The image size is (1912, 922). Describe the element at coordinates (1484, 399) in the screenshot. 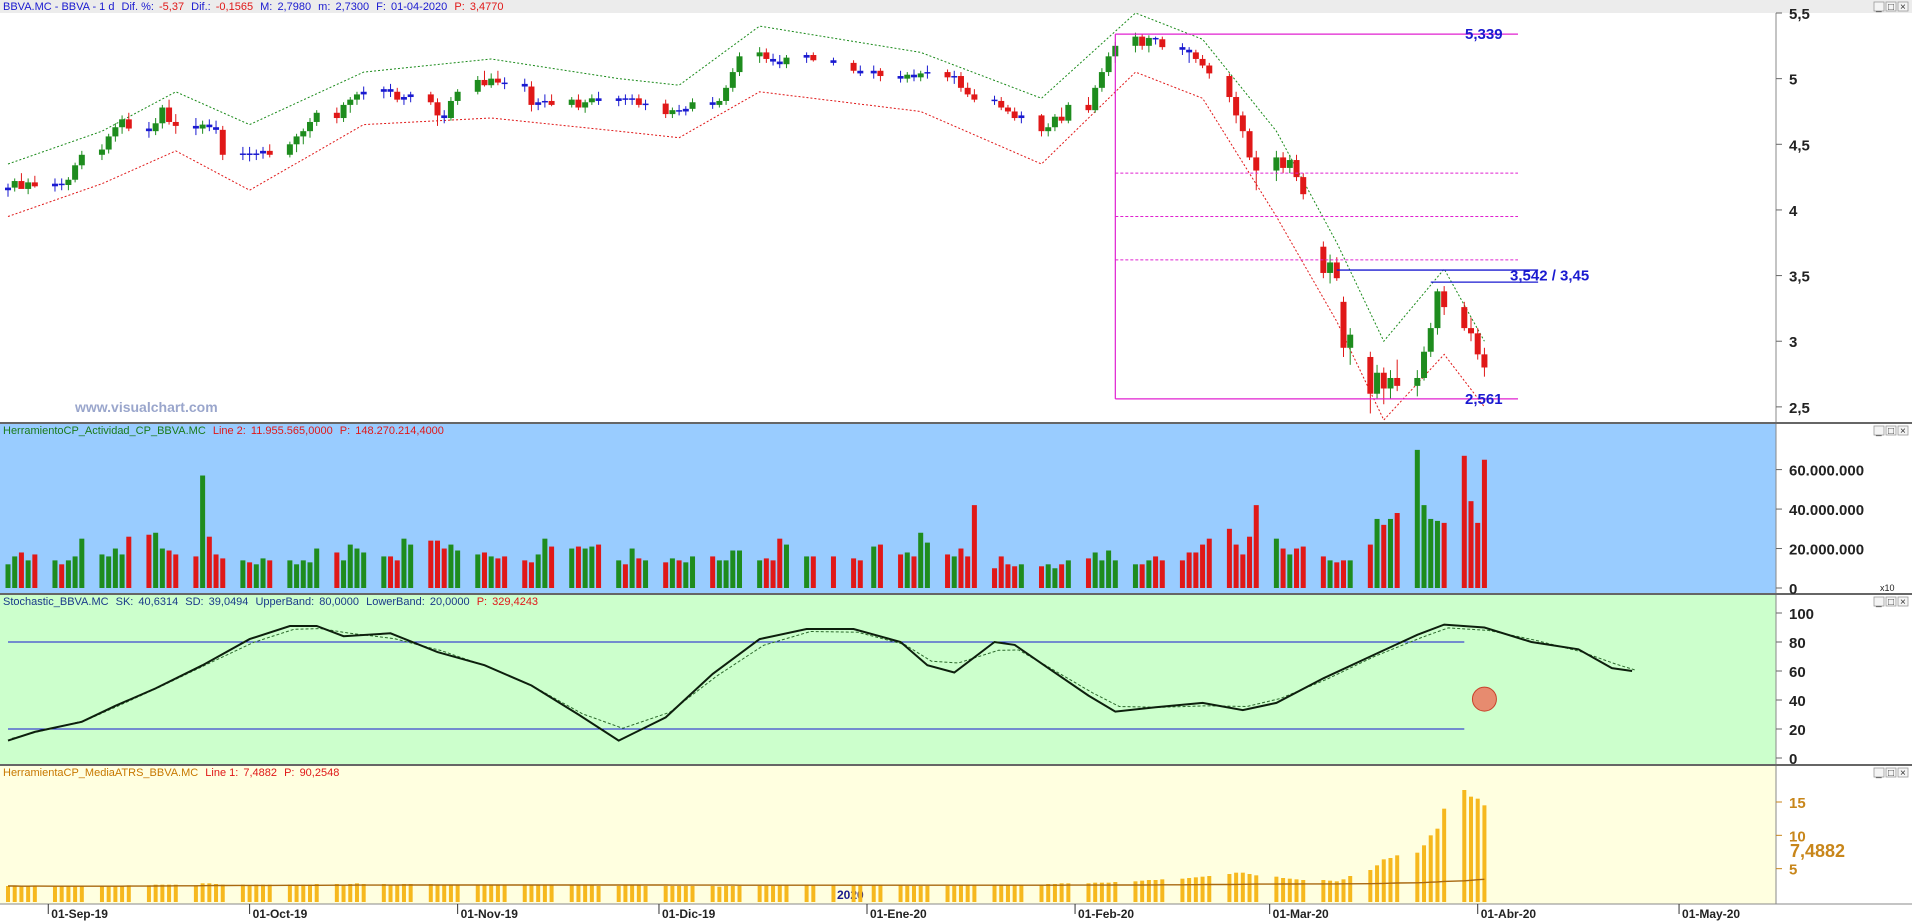

I see `low-level-label: 2,561` at that location.